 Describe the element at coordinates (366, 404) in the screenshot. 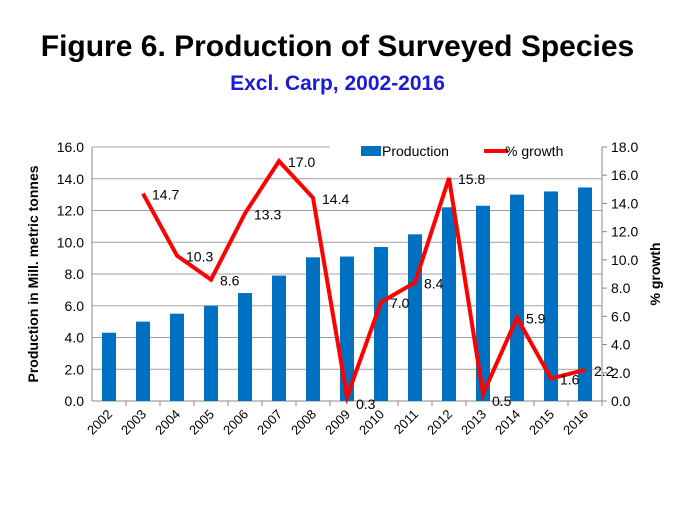

I see `data-label-2009: 0.3` at that location.